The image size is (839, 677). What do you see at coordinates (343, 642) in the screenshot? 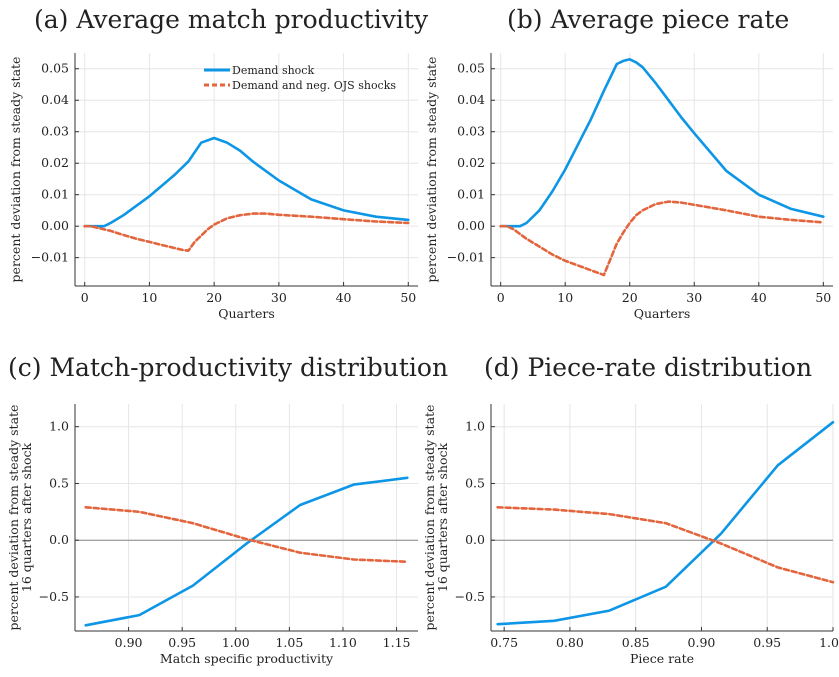
I see `x-tick-label: 1.10` at bounding box center [343, 642].